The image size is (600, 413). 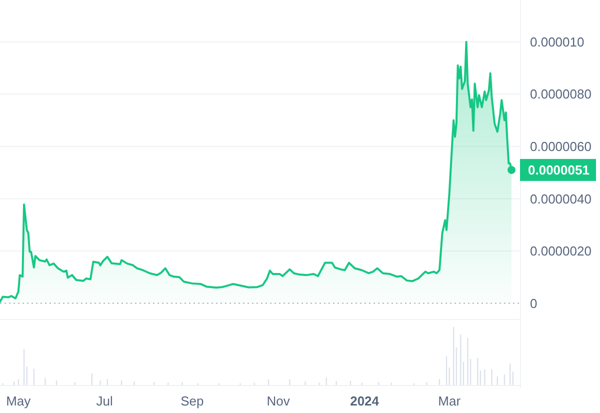 What do you see at coordinates (561, 94) in the screenshot?
I see `y-tick-label: 0.0000080` at bounding box center [561, 94].